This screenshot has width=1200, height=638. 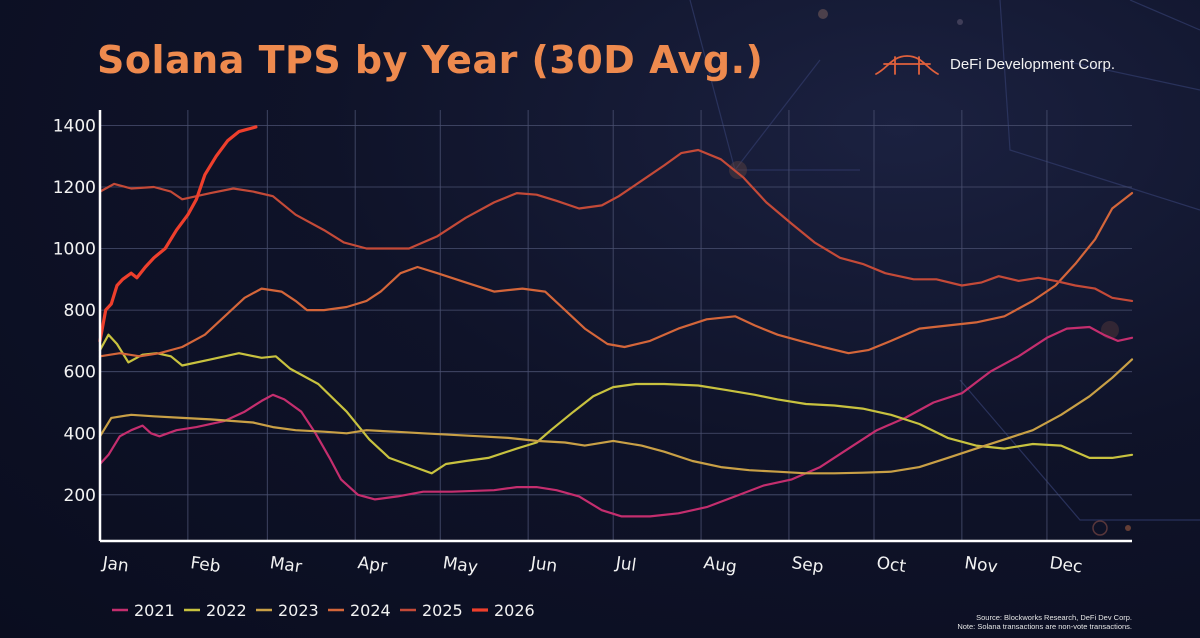 I want to click on y-tick-label: 600, so click(x=80, y=373).